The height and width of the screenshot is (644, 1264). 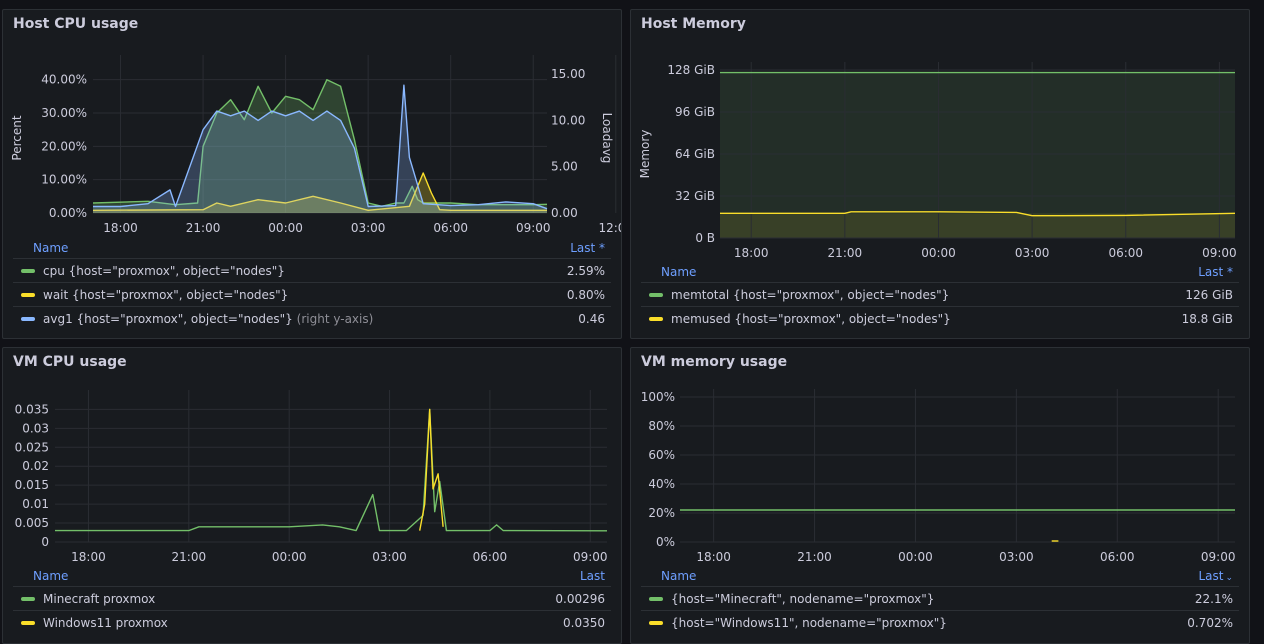 I want to click on y-tick-label: 0%, so click(x=665, y=542).